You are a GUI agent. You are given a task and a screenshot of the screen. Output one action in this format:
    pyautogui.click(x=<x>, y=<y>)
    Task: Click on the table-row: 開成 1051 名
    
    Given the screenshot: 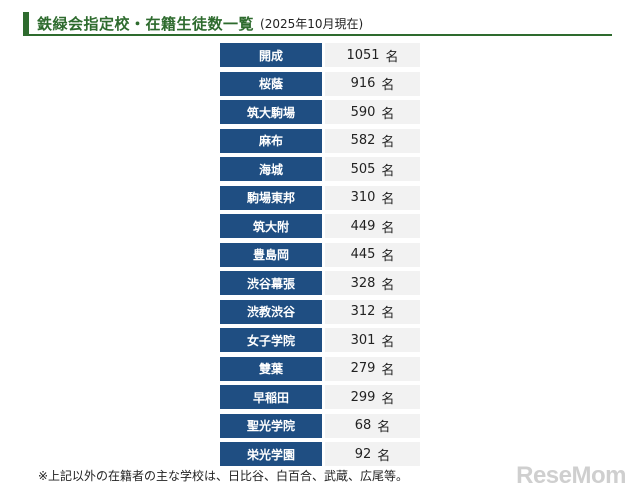 What is the action you would take?
    pyautogui.click(x=320, y=55)
    